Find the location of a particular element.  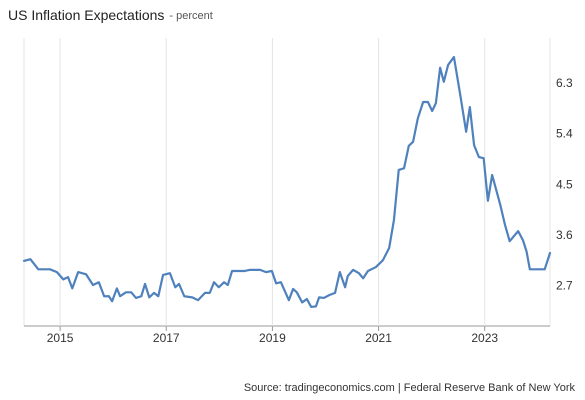

x-tick-label: 2019 is located at coordinates (272, 338).